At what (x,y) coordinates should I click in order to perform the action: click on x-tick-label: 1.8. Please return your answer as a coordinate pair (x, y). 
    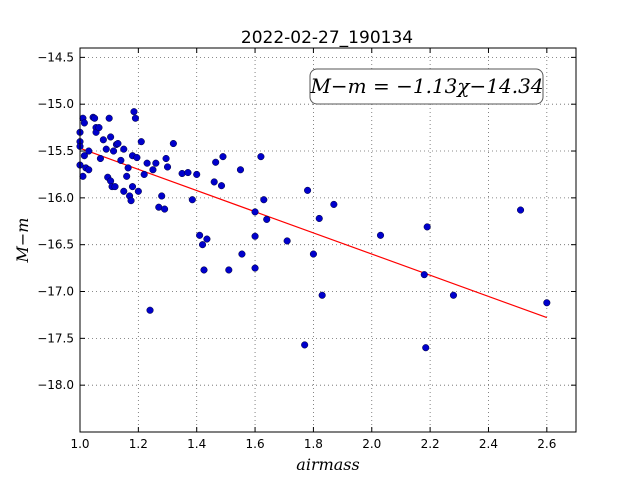
    Looking at the image, I should click on (313, 444).